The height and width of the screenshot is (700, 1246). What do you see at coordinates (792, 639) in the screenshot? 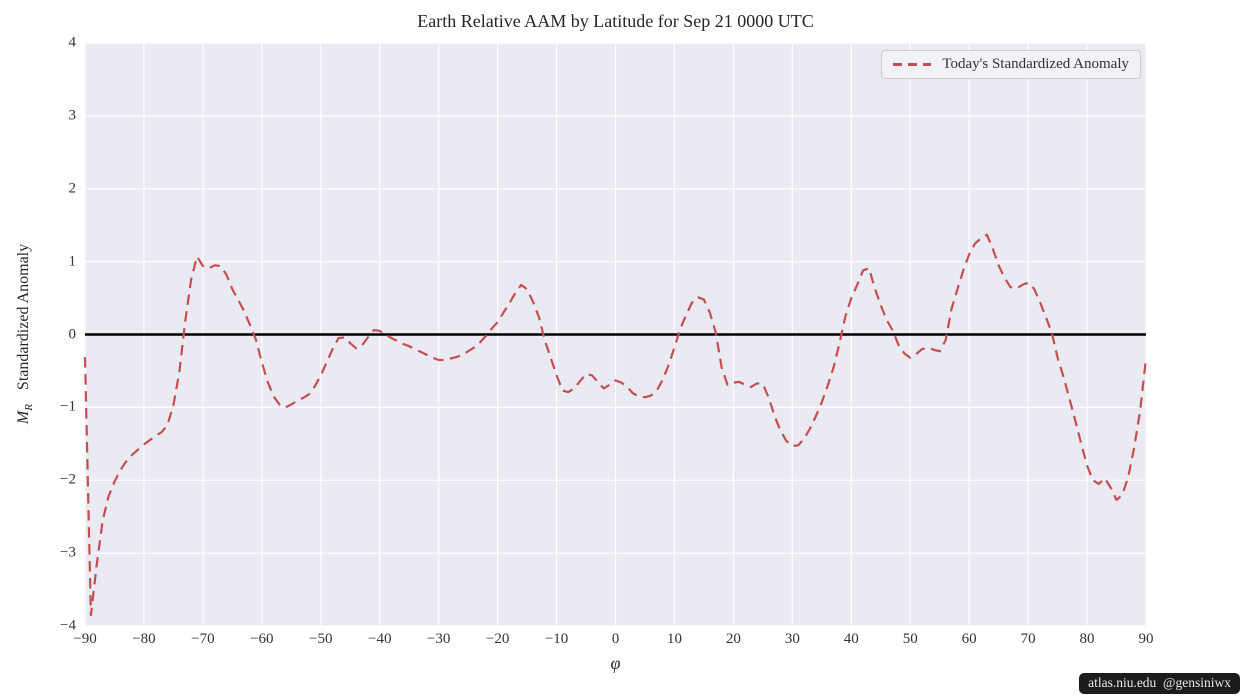
I see `x-tick-label: 30` at bounding box center [792, 639].